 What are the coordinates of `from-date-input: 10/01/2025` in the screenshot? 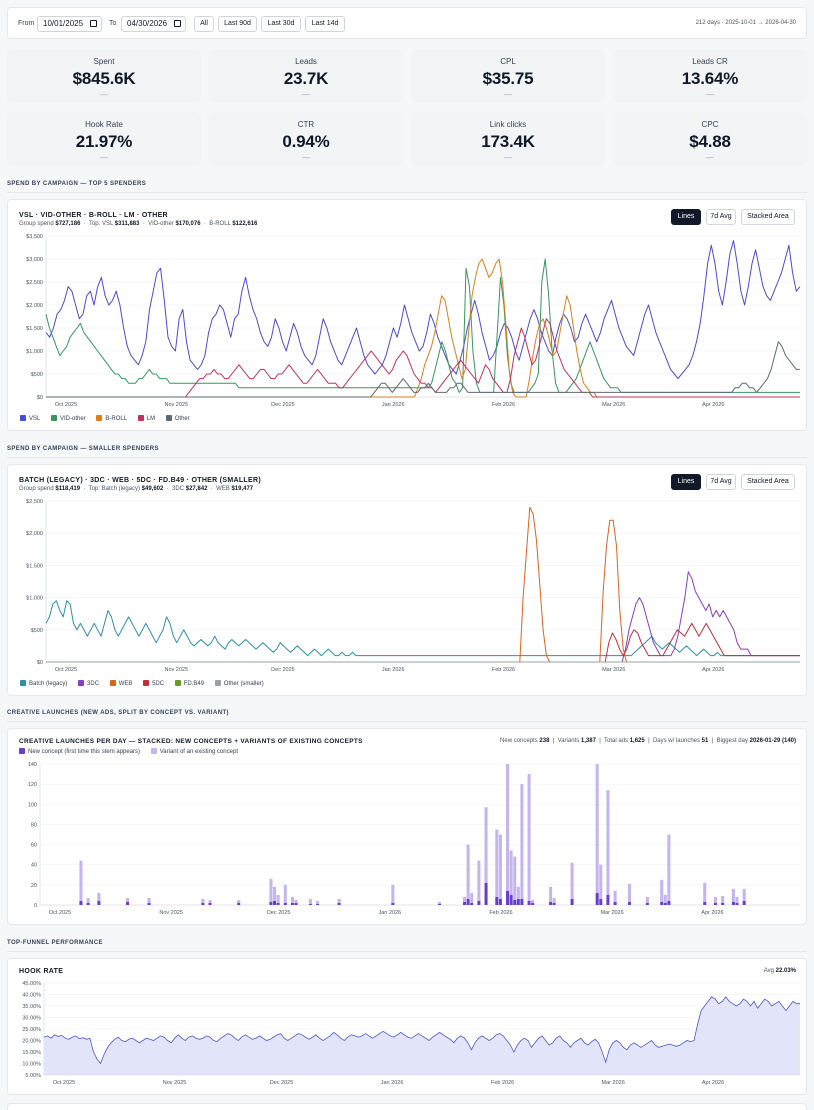 It's located at (69, 24).